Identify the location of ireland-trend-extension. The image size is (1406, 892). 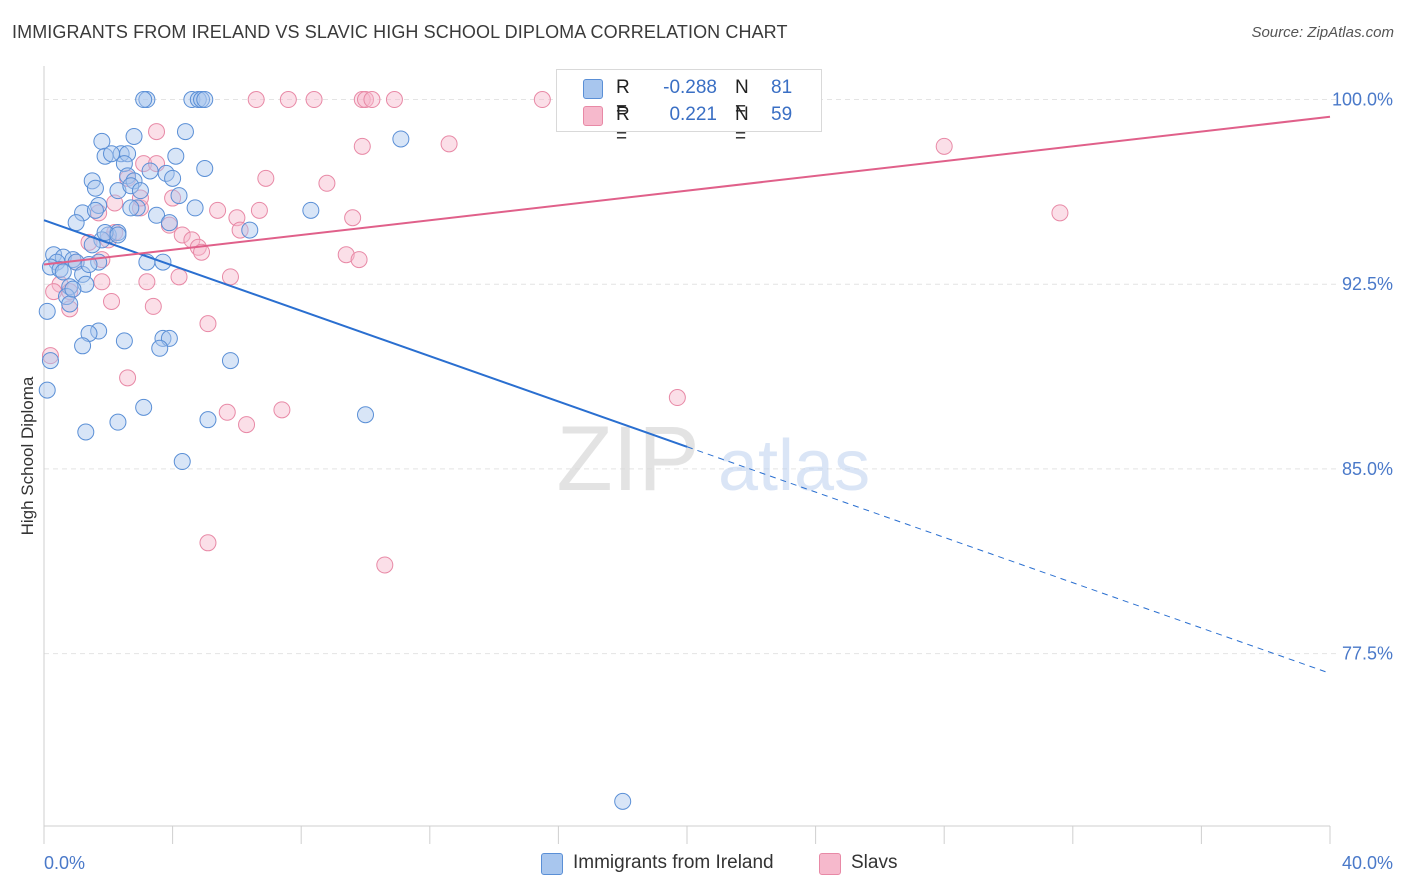
(1008, 560).